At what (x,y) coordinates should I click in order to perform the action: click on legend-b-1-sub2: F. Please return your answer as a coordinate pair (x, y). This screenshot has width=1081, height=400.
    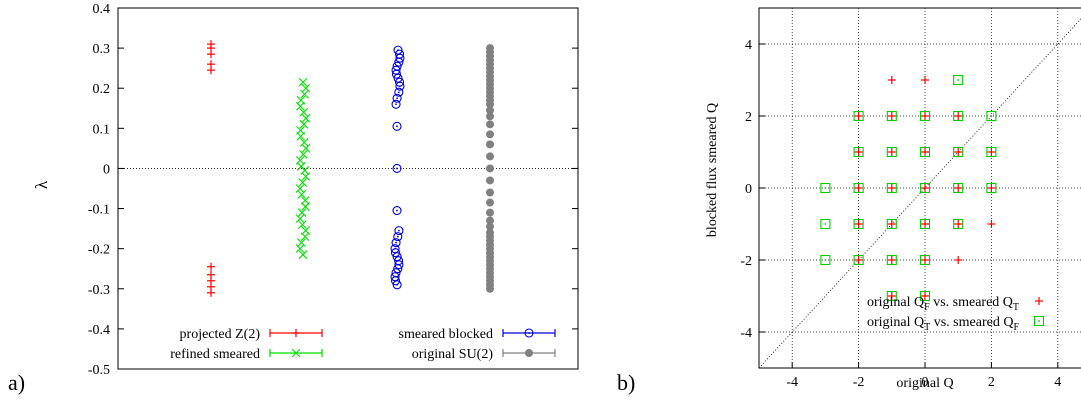
    Looking at the image, I should click on (1016, 327).